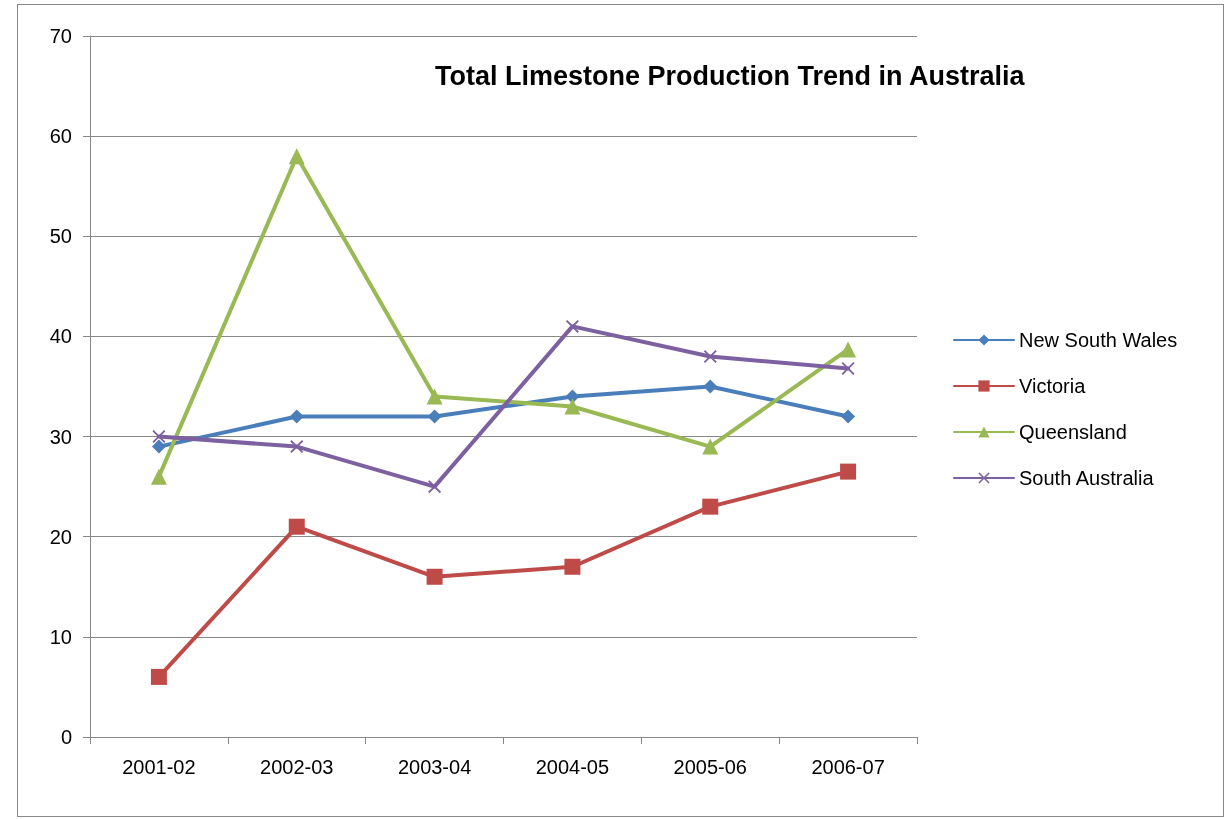 This screenshot has height=819, width=1225. I want to click on y-tick-label: 0, so click(66, 737).